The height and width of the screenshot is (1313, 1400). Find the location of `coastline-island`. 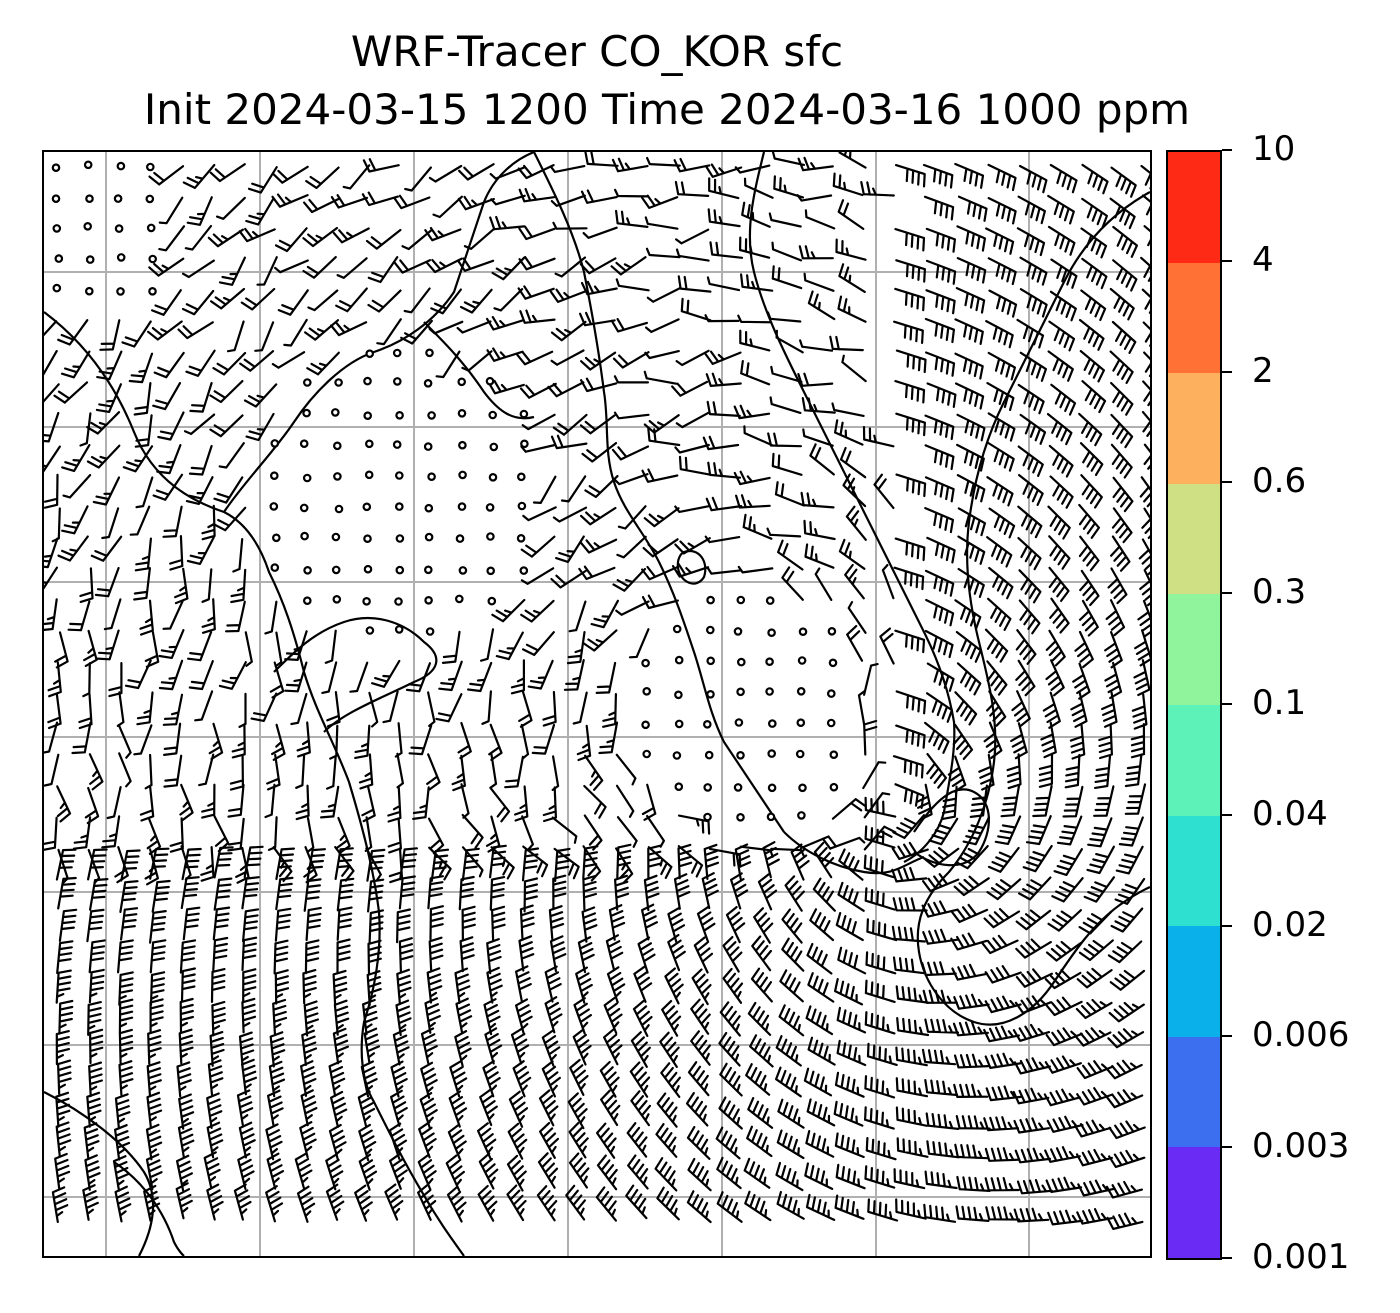

coastline-island is located at coordinates (691, 567).